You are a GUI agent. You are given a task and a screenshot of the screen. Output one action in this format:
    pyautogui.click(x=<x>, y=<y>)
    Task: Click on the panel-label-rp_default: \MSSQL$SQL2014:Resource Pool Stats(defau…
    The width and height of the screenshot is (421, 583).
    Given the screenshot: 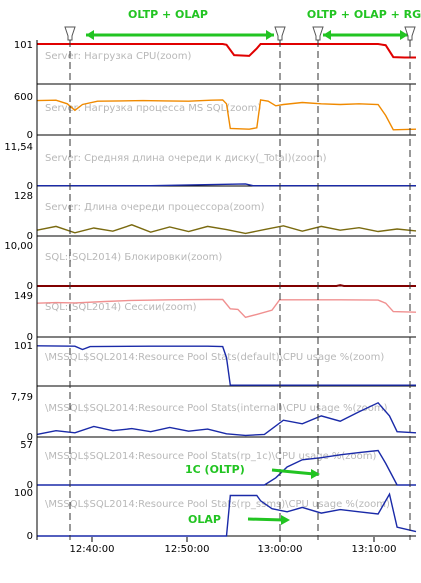 What is the action you would take?
    pyautogui.click(x=214, y=357)
    